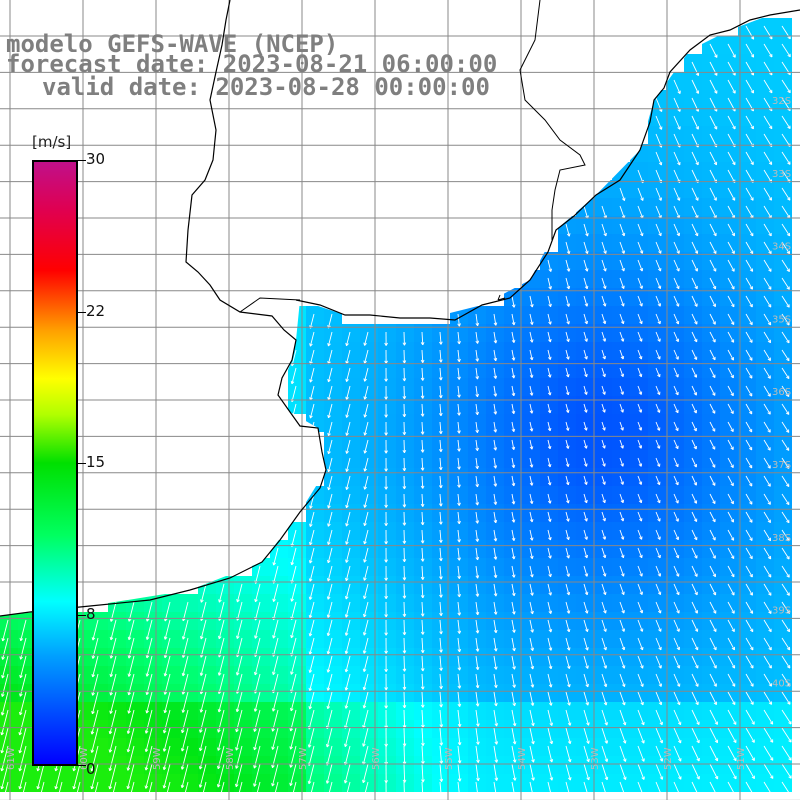 Image resolution: width=800 pixels, height=800 pixels. I want to click on lat-label: 40S, so click(781, 683).